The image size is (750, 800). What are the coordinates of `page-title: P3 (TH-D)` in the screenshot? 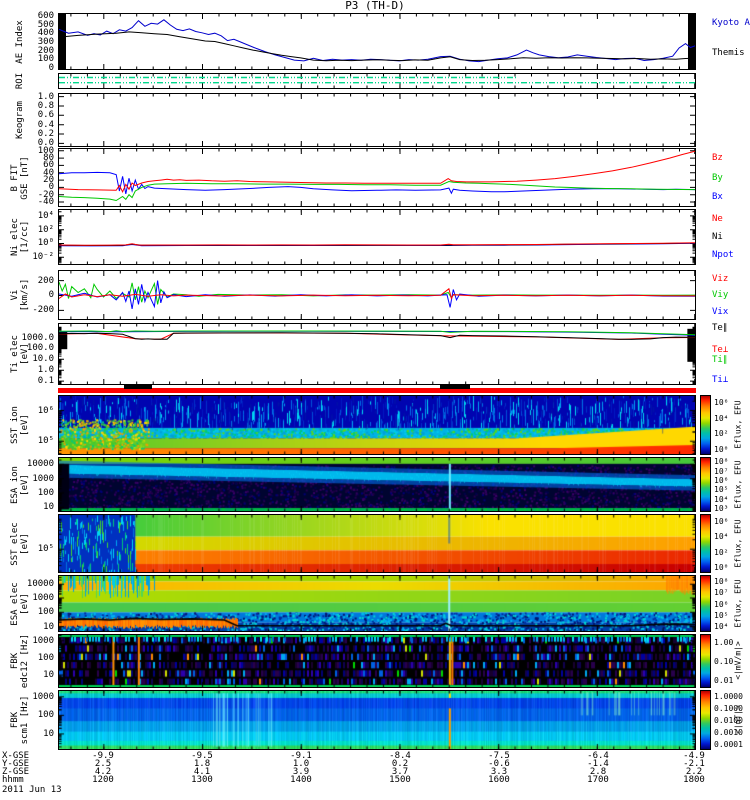 It's located at (375, 6).